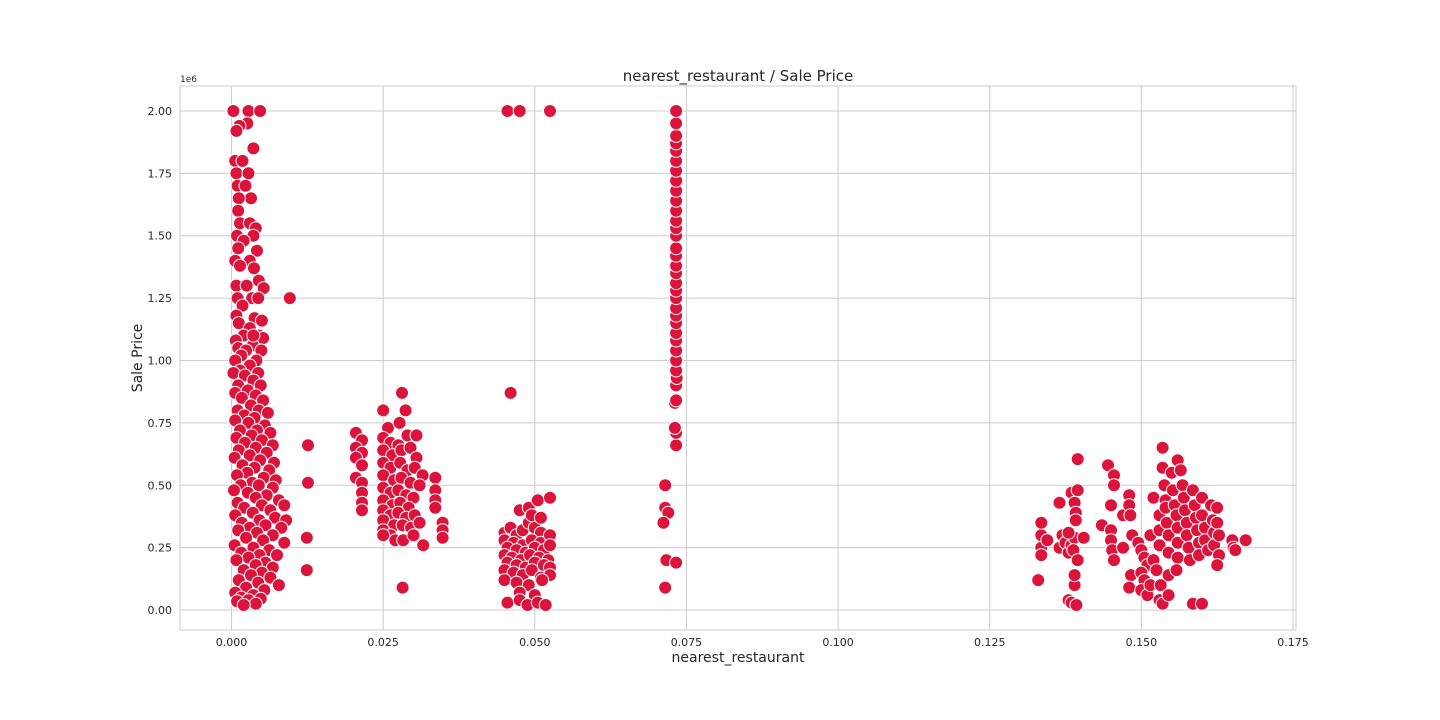 This screenshot has width=1440, height=720. I want to click on y-tick-label: 1.00, so click(160, 360).